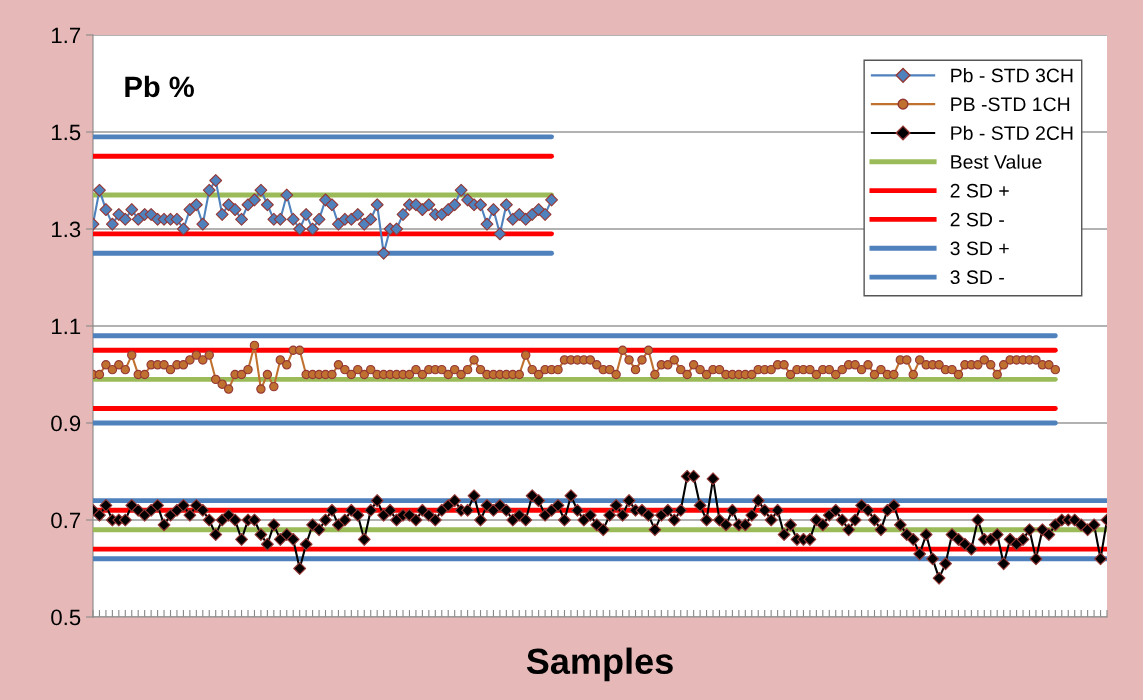 This screenshot has height=700, width=1143. Describe the element at coordinates (66, 617) in the screenshot. I see `y-tick-label: 0.5` at that location.